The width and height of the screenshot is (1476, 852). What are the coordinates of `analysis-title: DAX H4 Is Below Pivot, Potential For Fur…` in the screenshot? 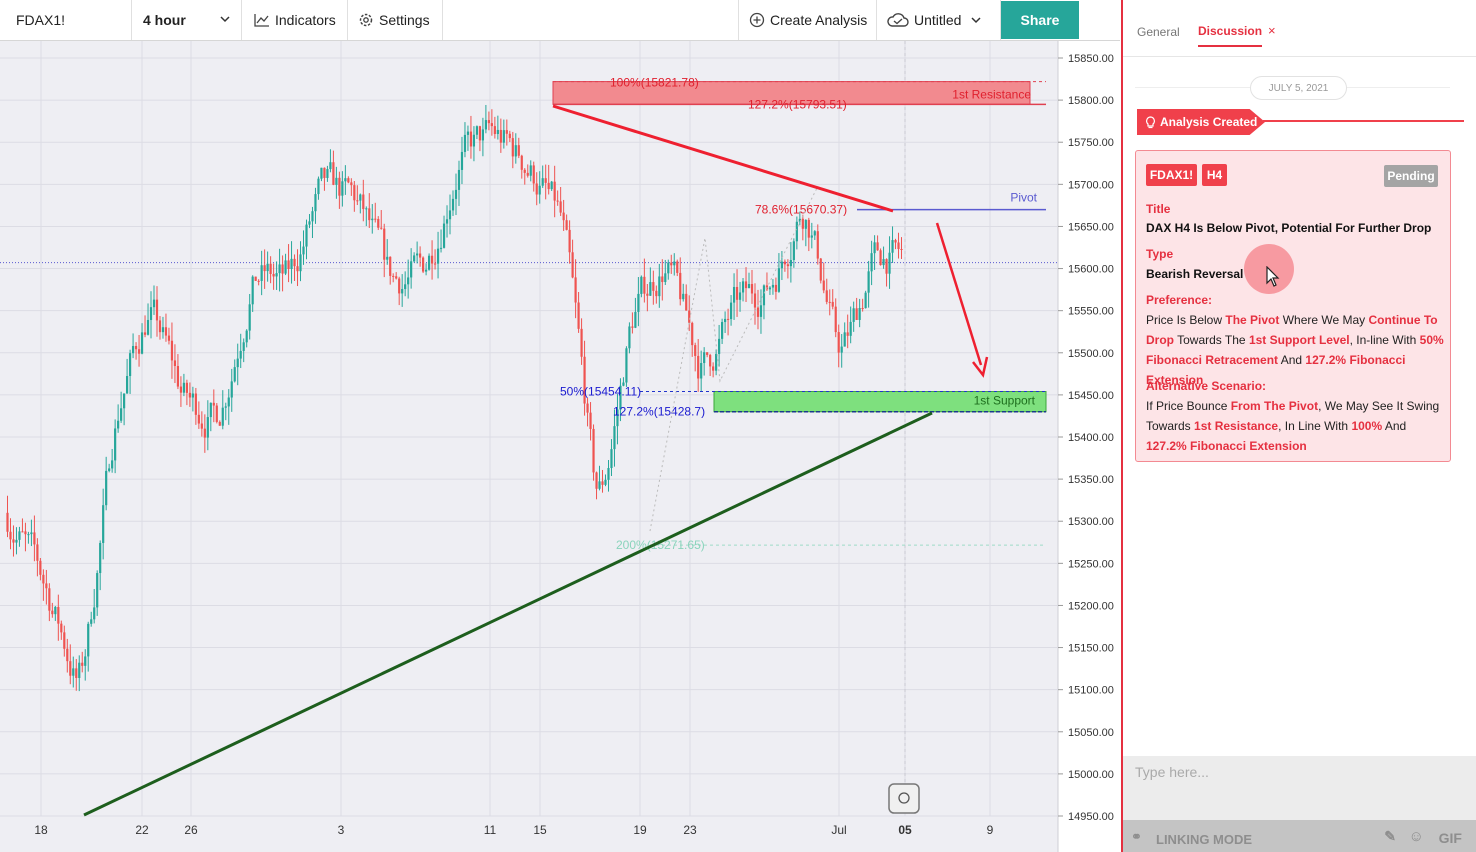 It's located at (1289, 228).